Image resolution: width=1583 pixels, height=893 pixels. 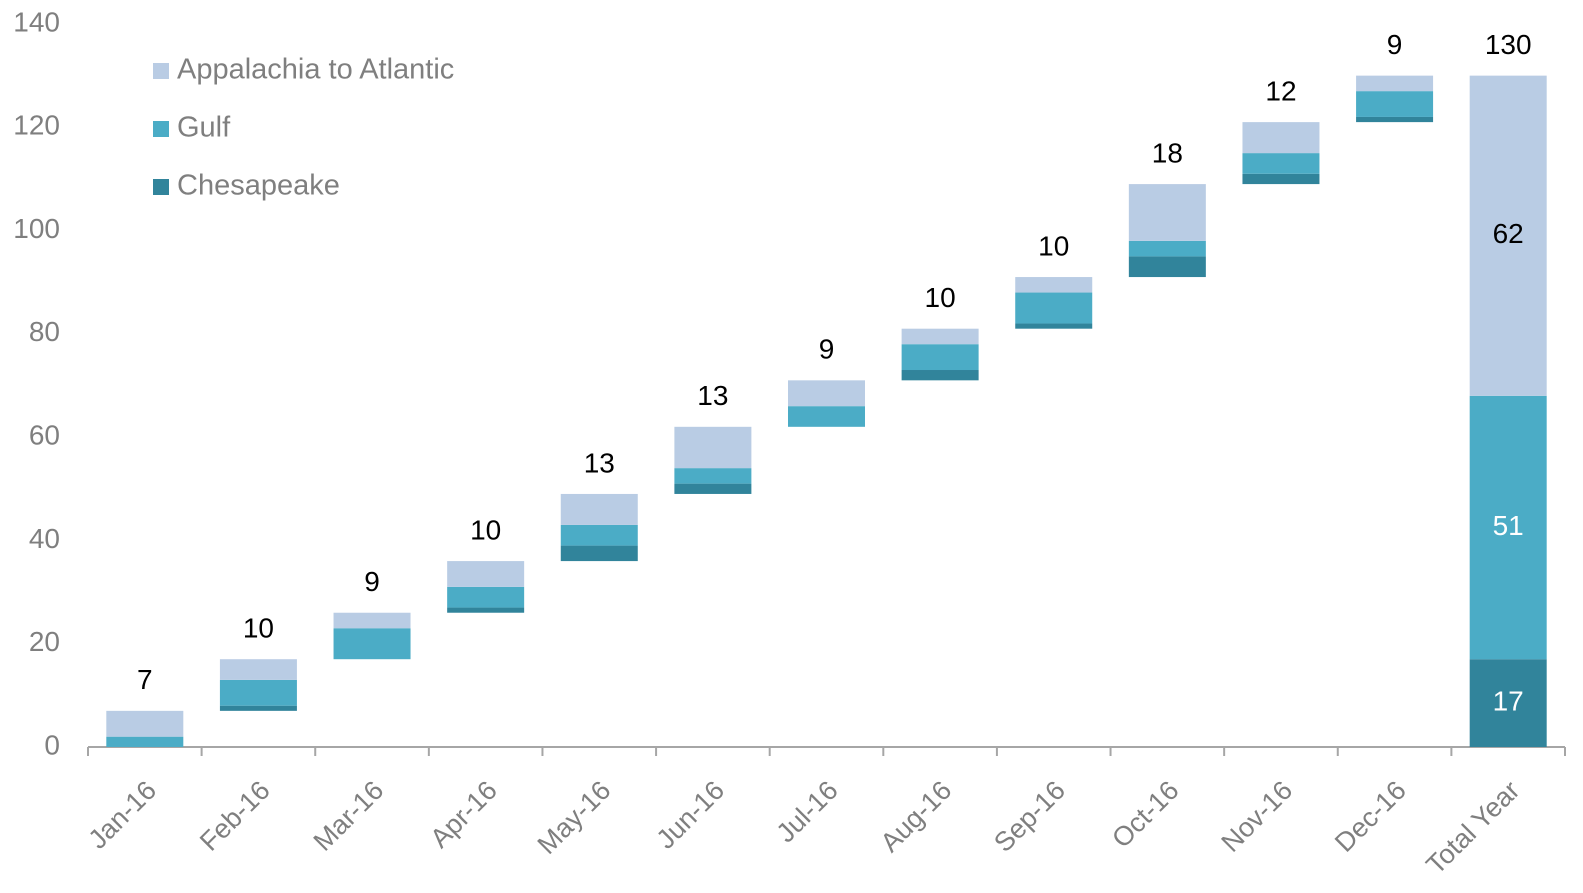 I want to click on legend-label: Appalachia to Atlantic, so click(x=315, y=70).